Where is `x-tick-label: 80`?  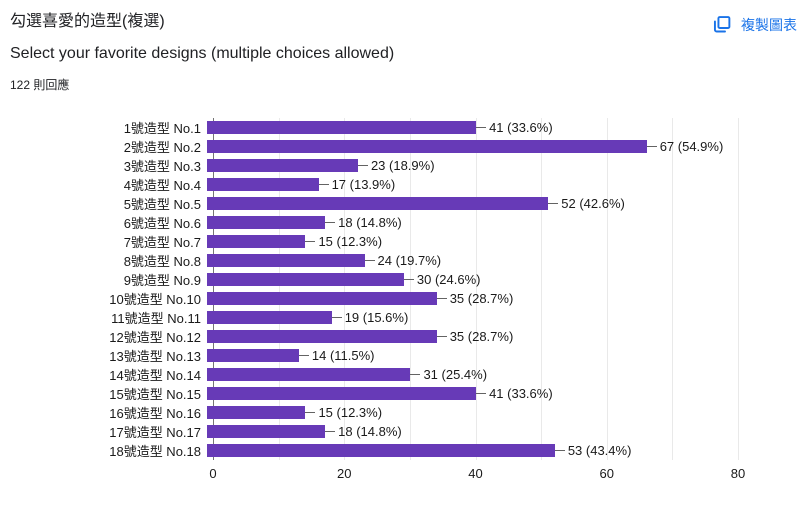 x-tick-label: 80 is located at coordinates (738, 473).